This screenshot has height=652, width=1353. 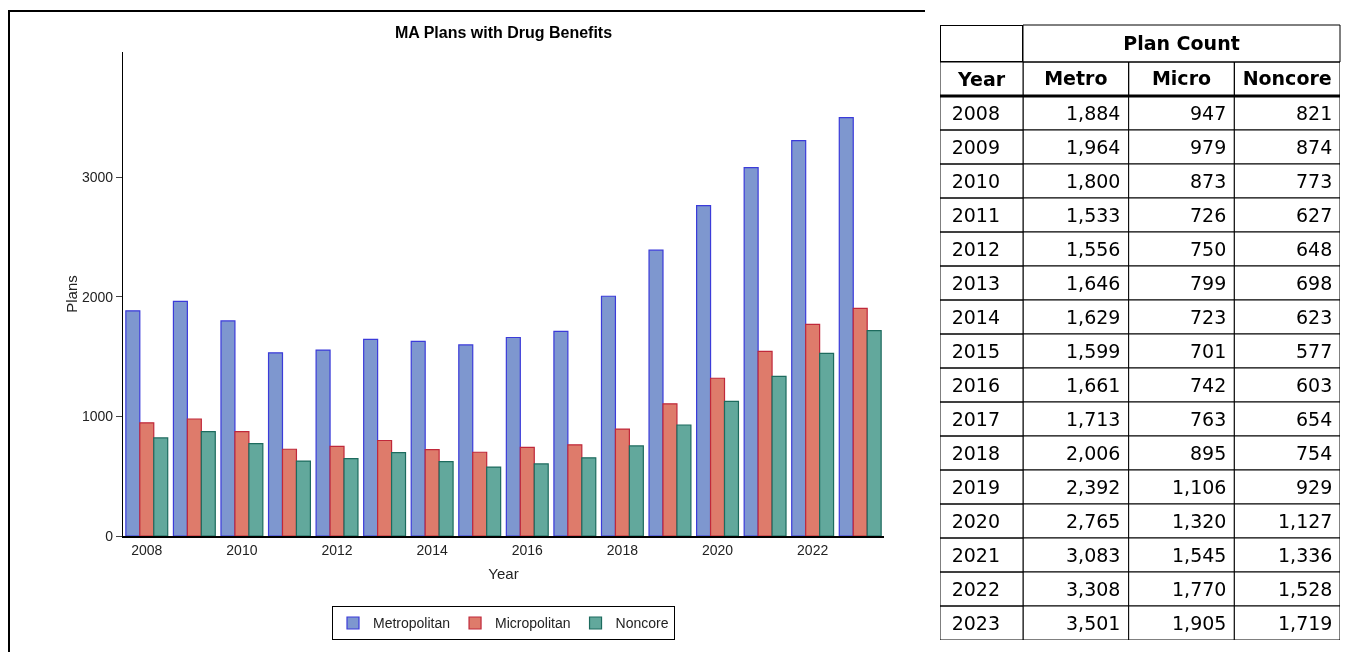 What do you see at coordinates (1199, 487) in the screenshot?
I see `data-label: 1,106` at bounding box center [1199, 487].